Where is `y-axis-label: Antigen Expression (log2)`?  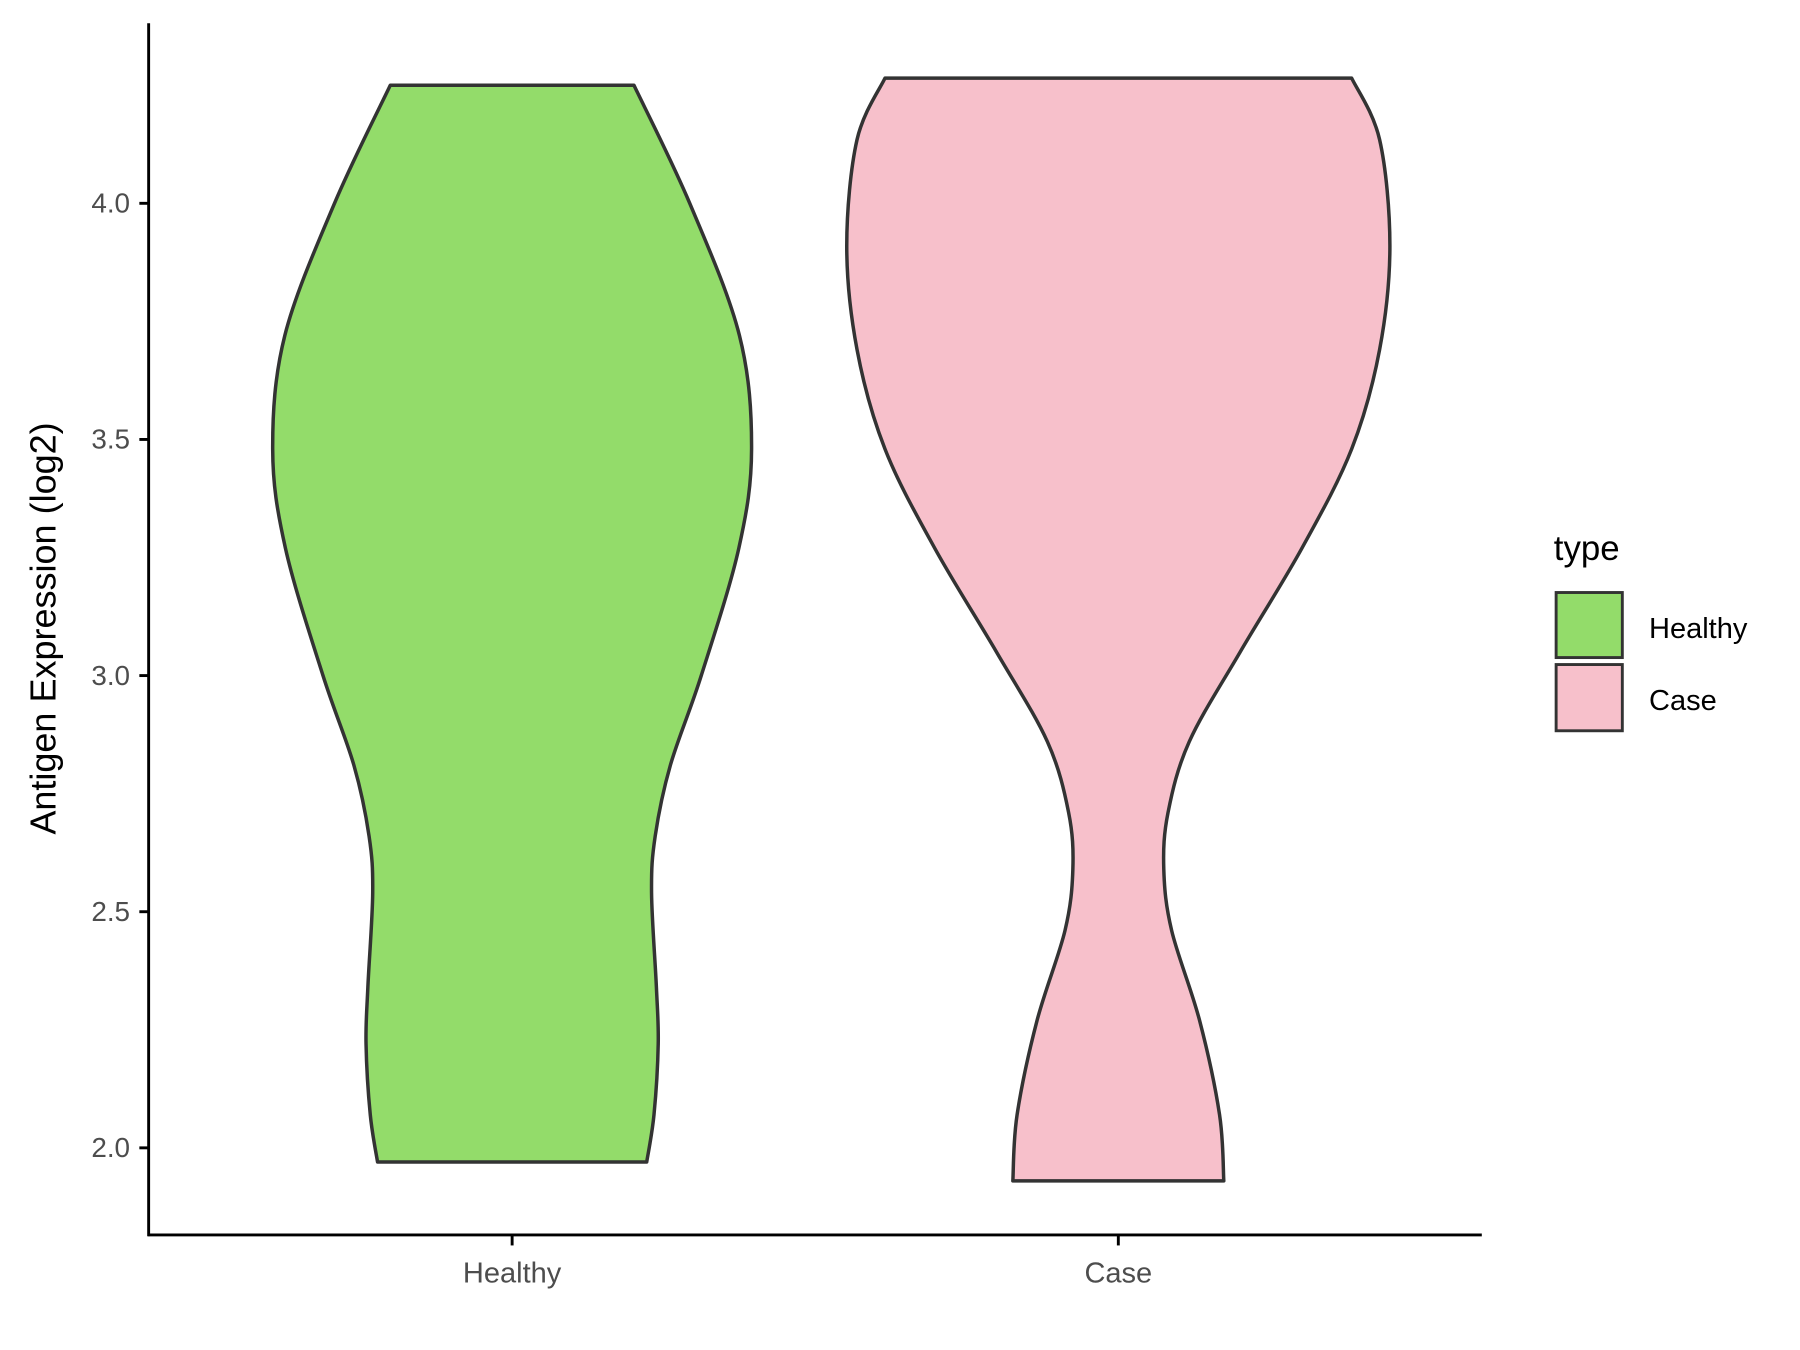 y-axis-label: Antigen Expression (log2) is located at coordinates (43, 628).